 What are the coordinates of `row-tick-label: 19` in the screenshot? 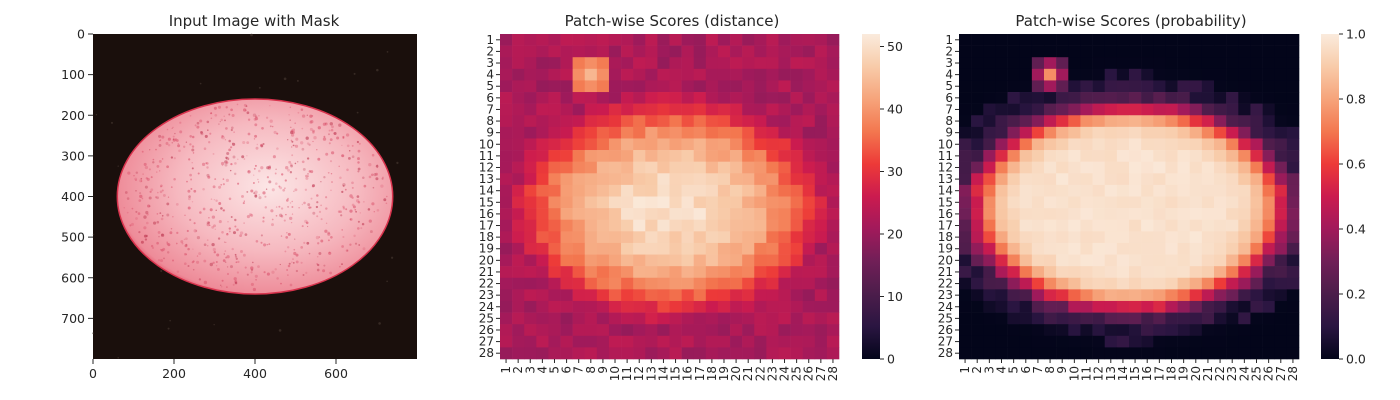 It's located at (945, 249).